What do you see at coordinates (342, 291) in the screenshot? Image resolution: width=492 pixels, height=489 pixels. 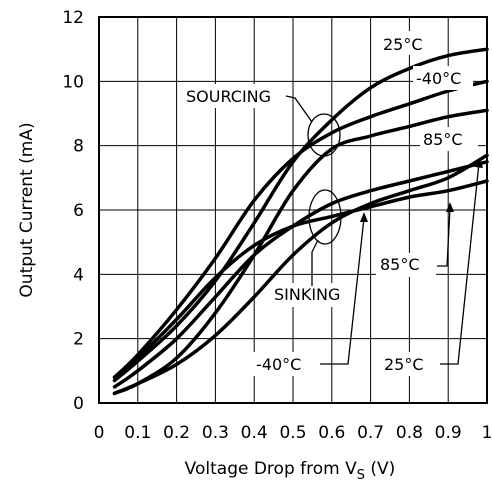 I see `leader-sink-minus40` at bounding box center [342, 291].